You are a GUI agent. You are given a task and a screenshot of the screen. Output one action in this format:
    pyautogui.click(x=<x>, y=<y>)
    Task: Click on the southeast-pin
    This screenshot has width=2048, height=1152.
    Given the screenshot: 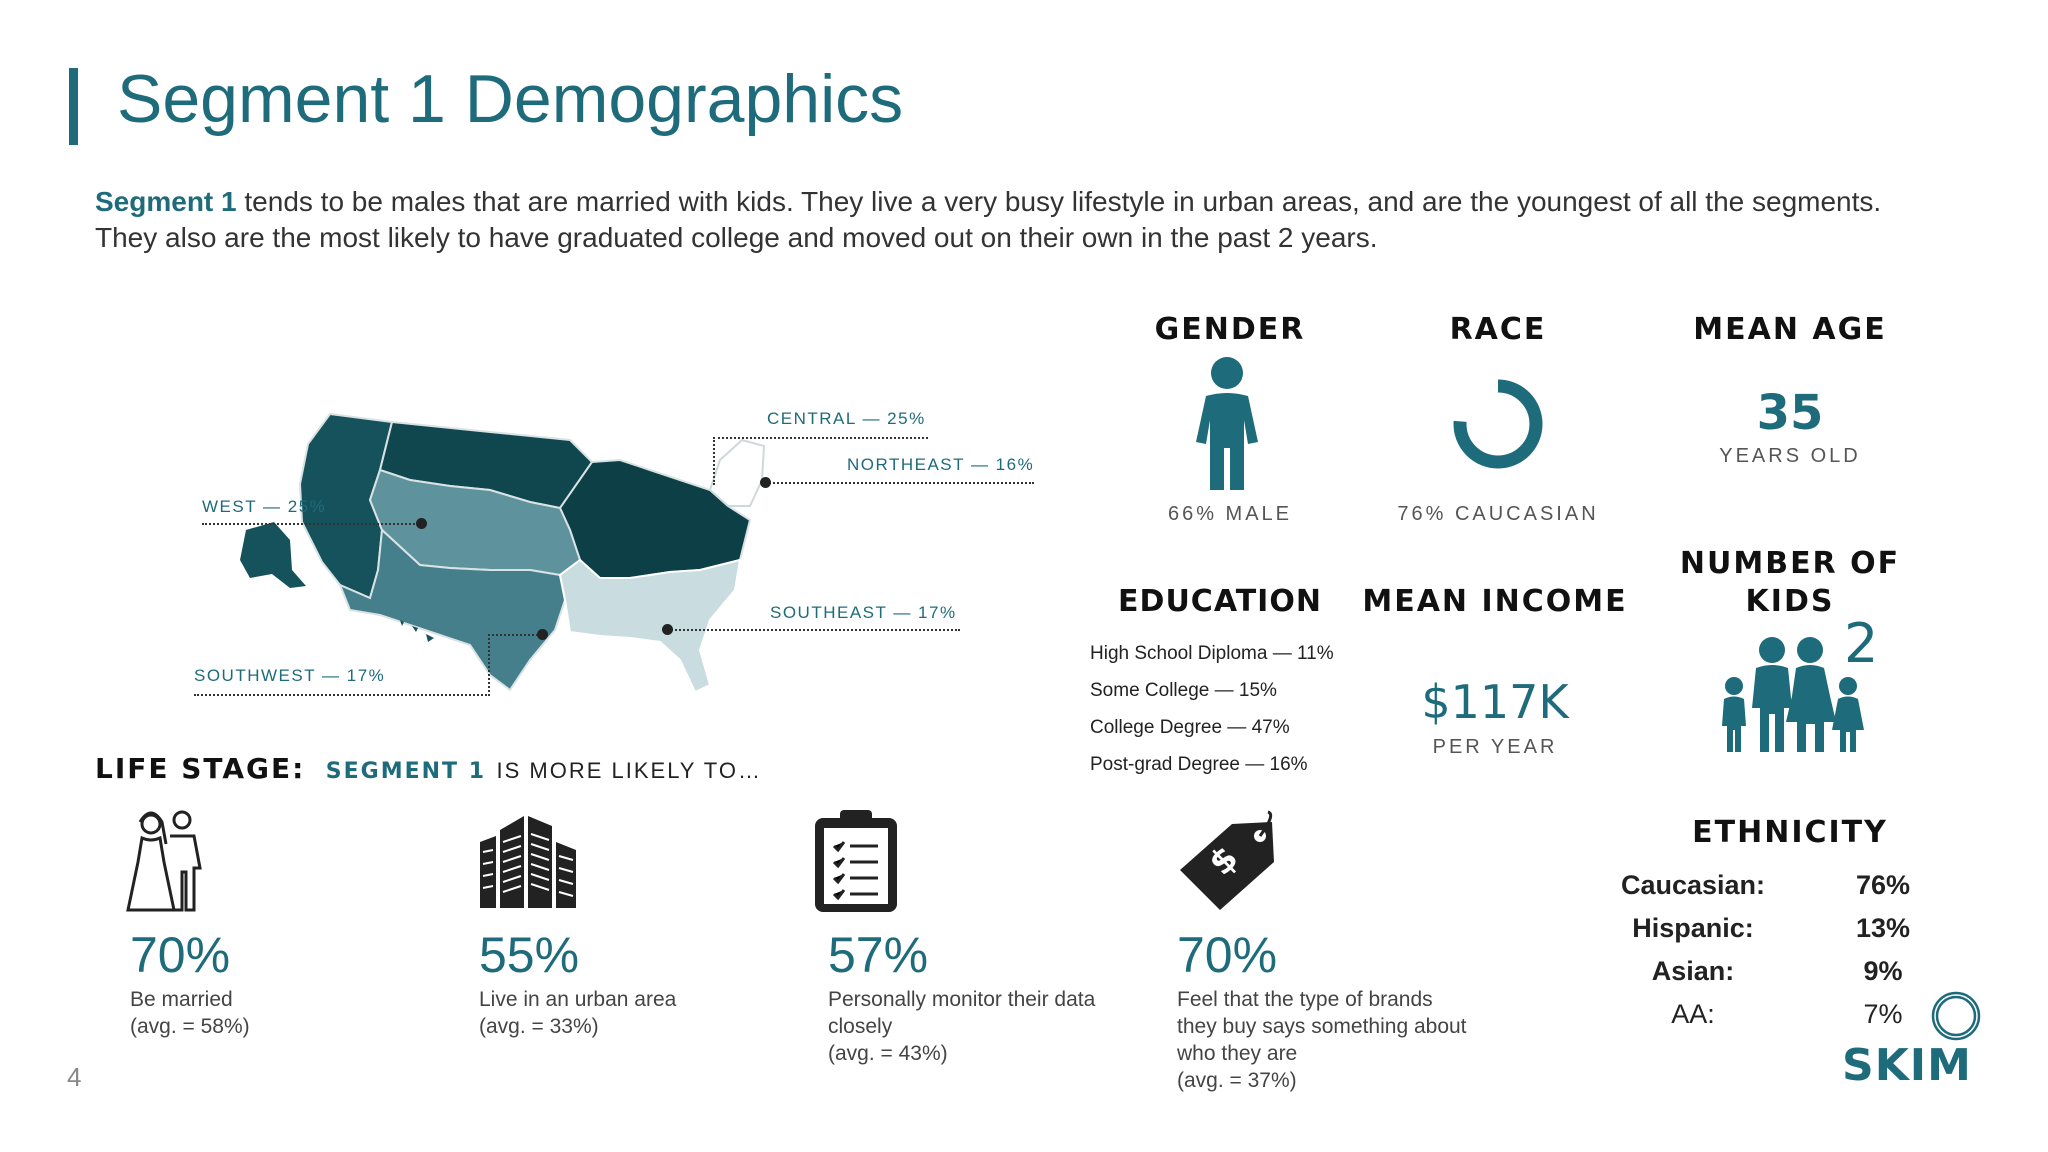 What is the action you would take?
    pyautogui.click(x=667, y=629)
    